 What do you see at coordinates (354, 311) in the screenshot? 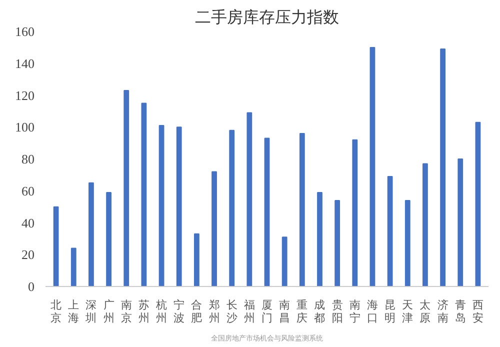
I see `x-tick-label: 南宁` at bounding box center [354, 311].